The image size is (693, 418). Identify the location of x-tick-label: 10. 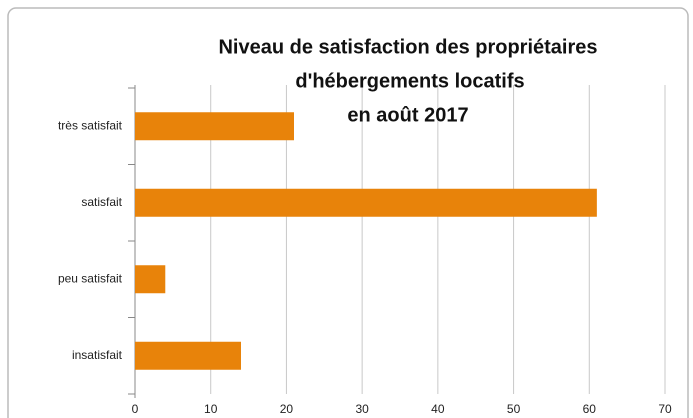
(211, 409).